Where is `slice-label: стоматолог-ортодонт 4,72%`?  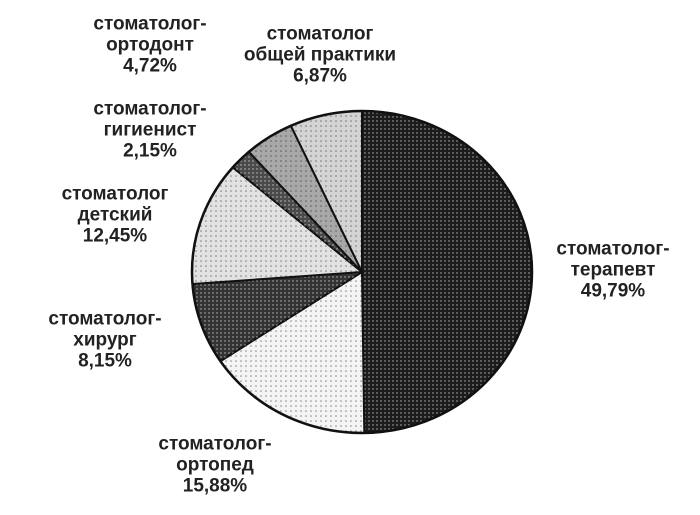
slice-label: стоматолог-ортодонт 4,72% is located at coordinates (150, 45).